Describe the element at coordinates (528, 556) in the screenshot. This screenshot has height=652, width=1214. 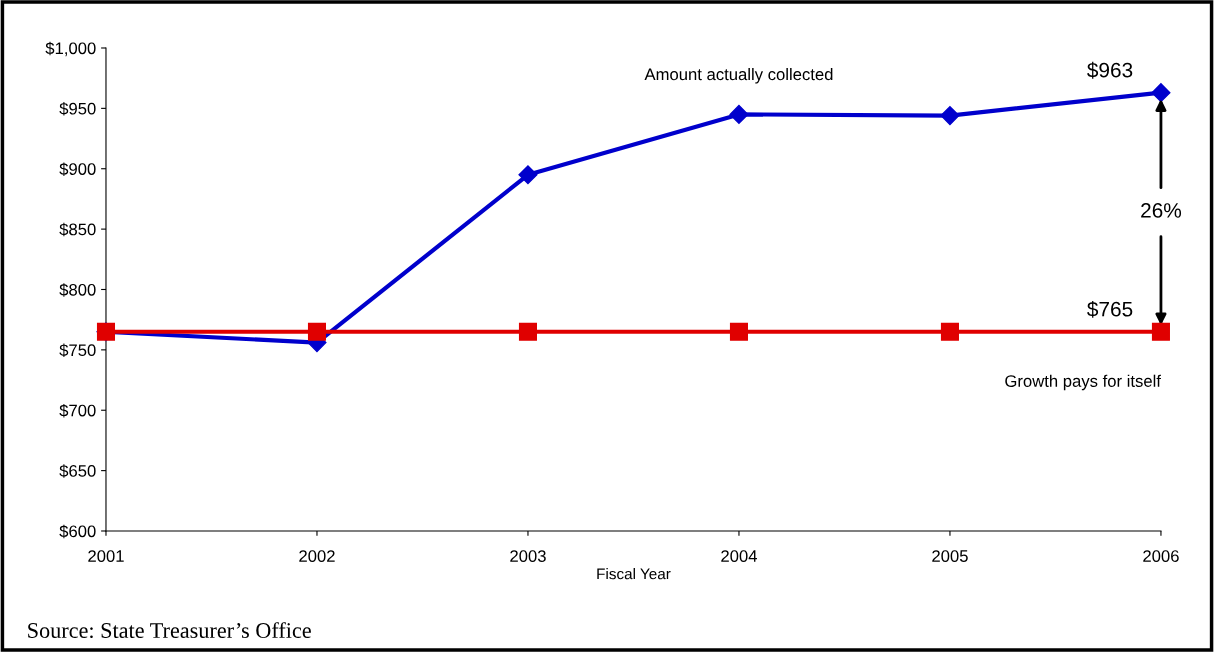
I see `x-tick-label: 2003` at that location.